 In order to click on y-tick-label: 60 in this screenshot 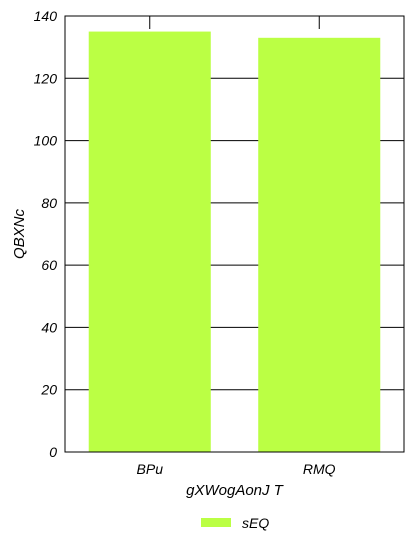, I will do `click(49, 265)`.